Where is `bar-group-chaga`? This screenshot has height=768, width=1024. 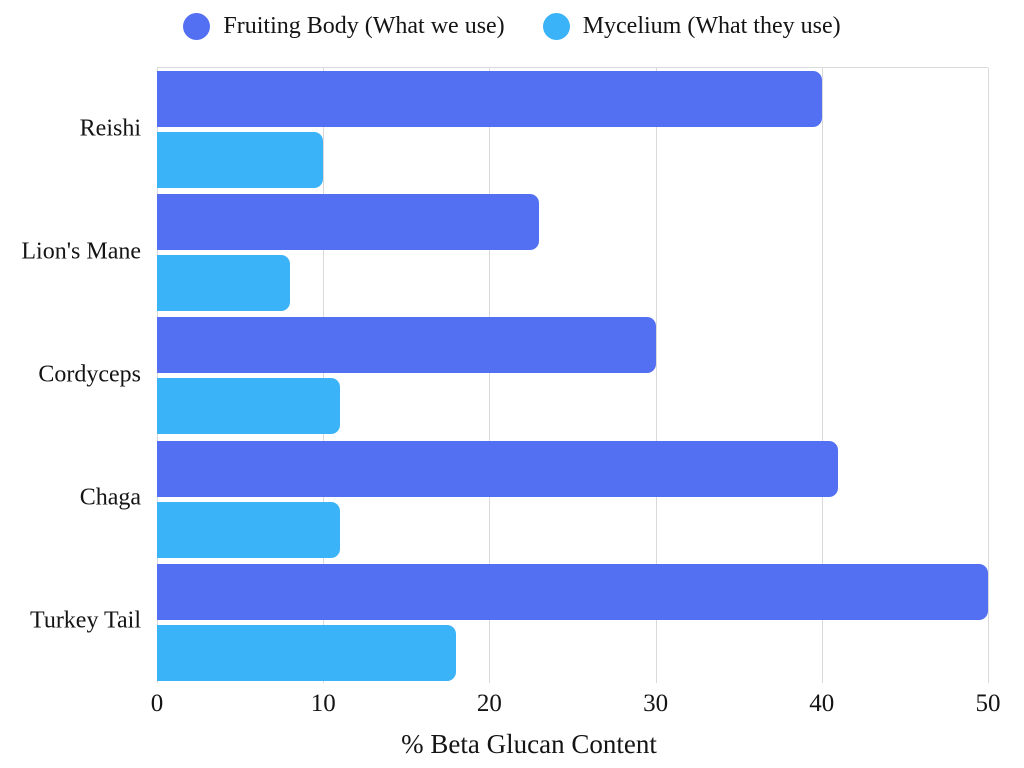 bar-group-chaga is located at coordinates (572, 499).